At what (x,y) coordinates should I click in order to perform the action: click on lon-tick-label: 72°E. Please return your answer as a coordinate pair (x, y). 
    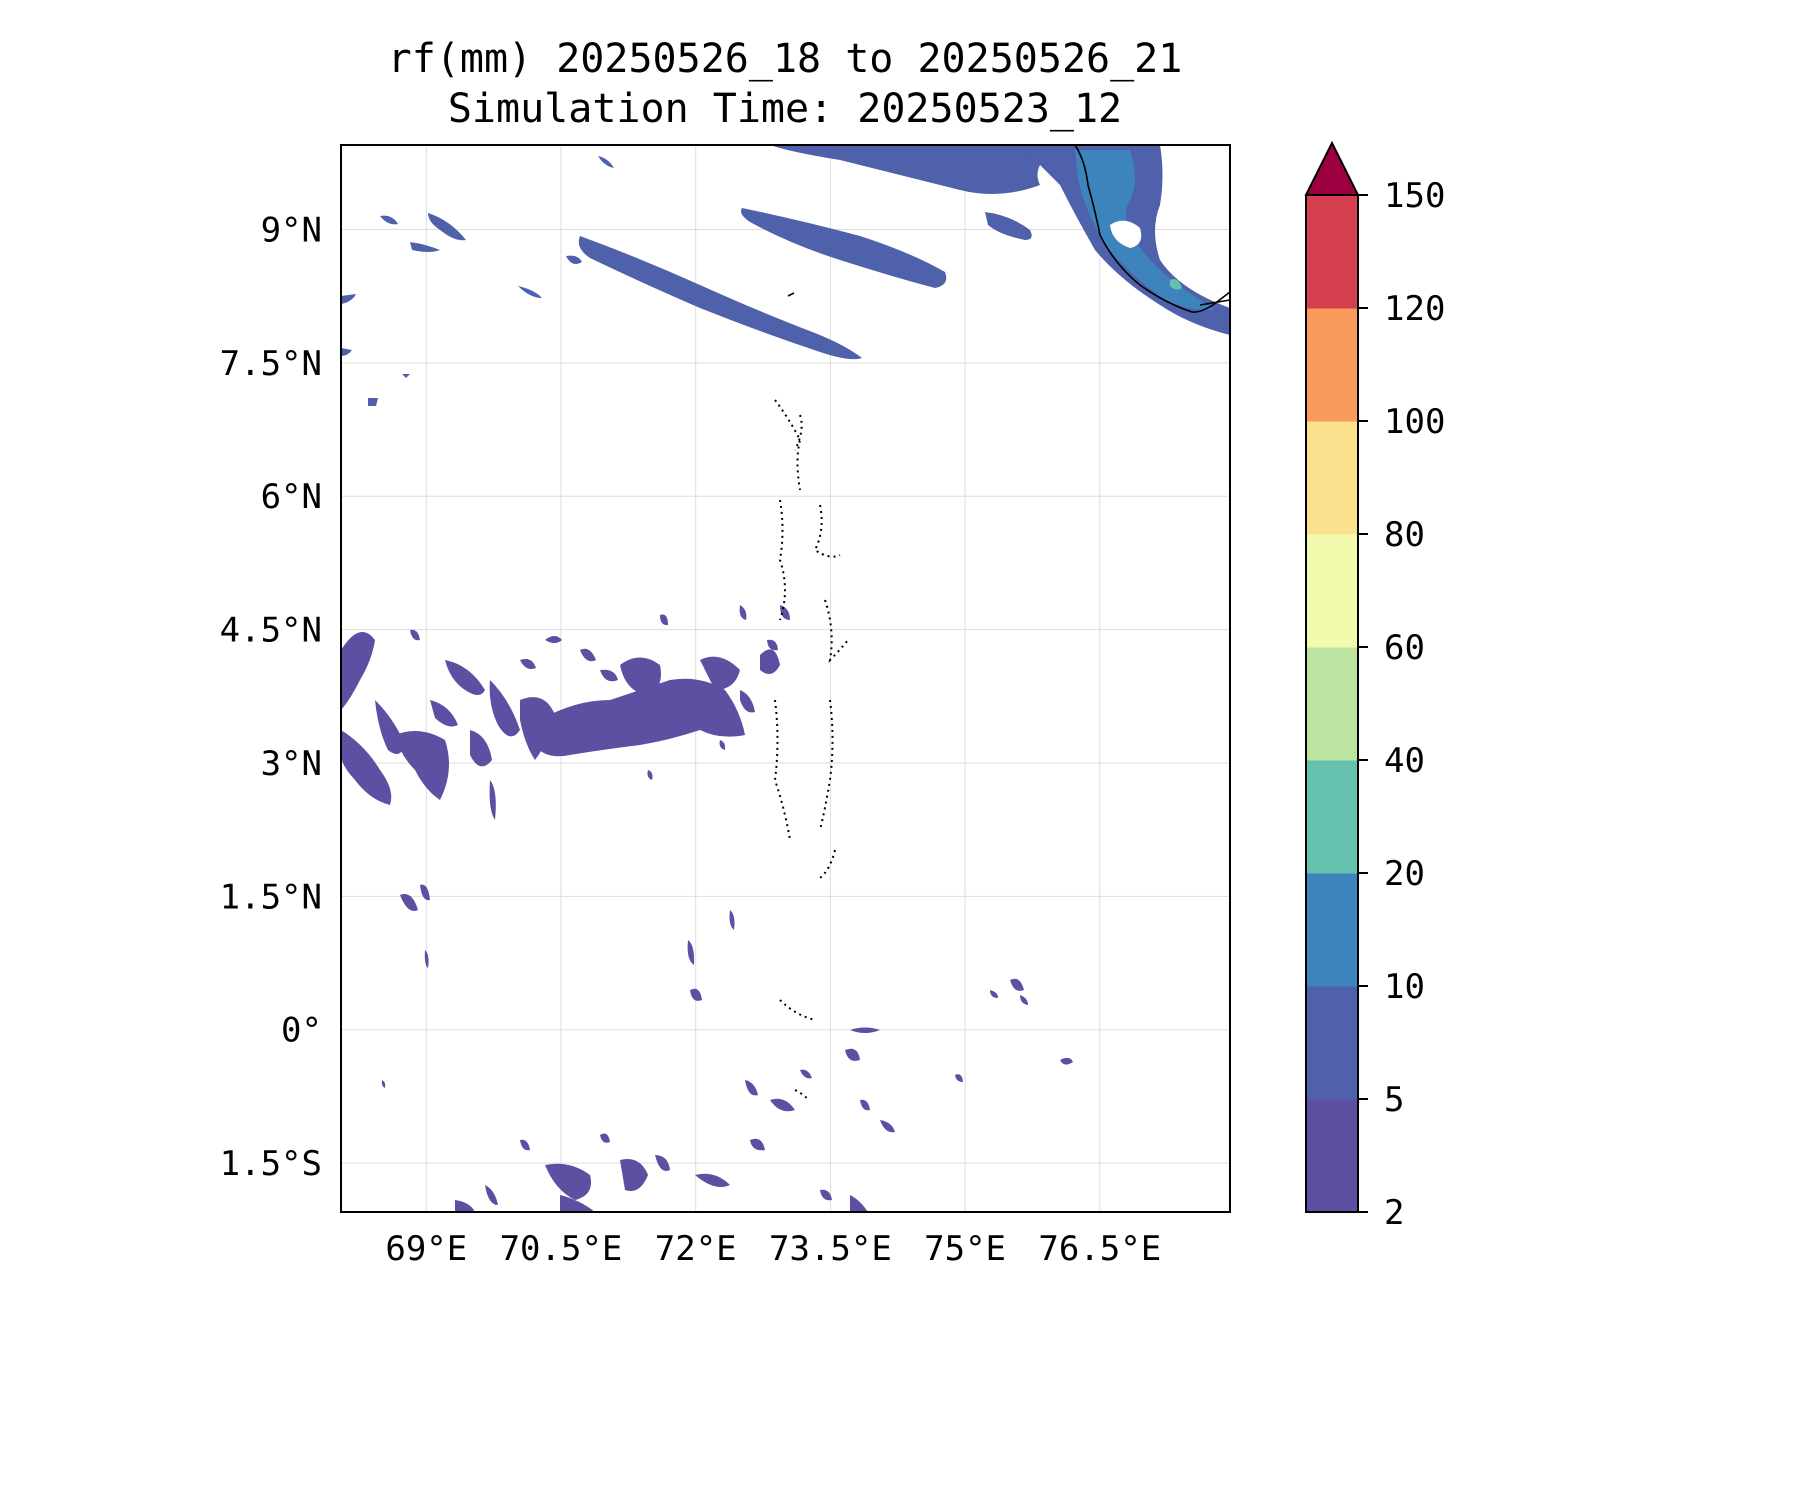
    Looking at the image, I should click on (696, 1249).